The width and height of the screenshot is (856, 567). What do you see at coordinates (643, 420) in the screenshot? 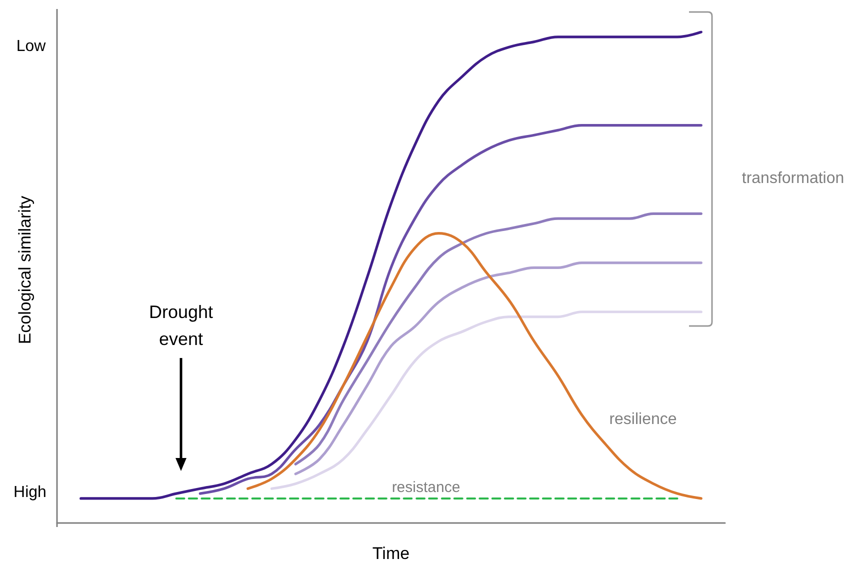
I see `annotation: resilience` at bounding box center [643, 420].